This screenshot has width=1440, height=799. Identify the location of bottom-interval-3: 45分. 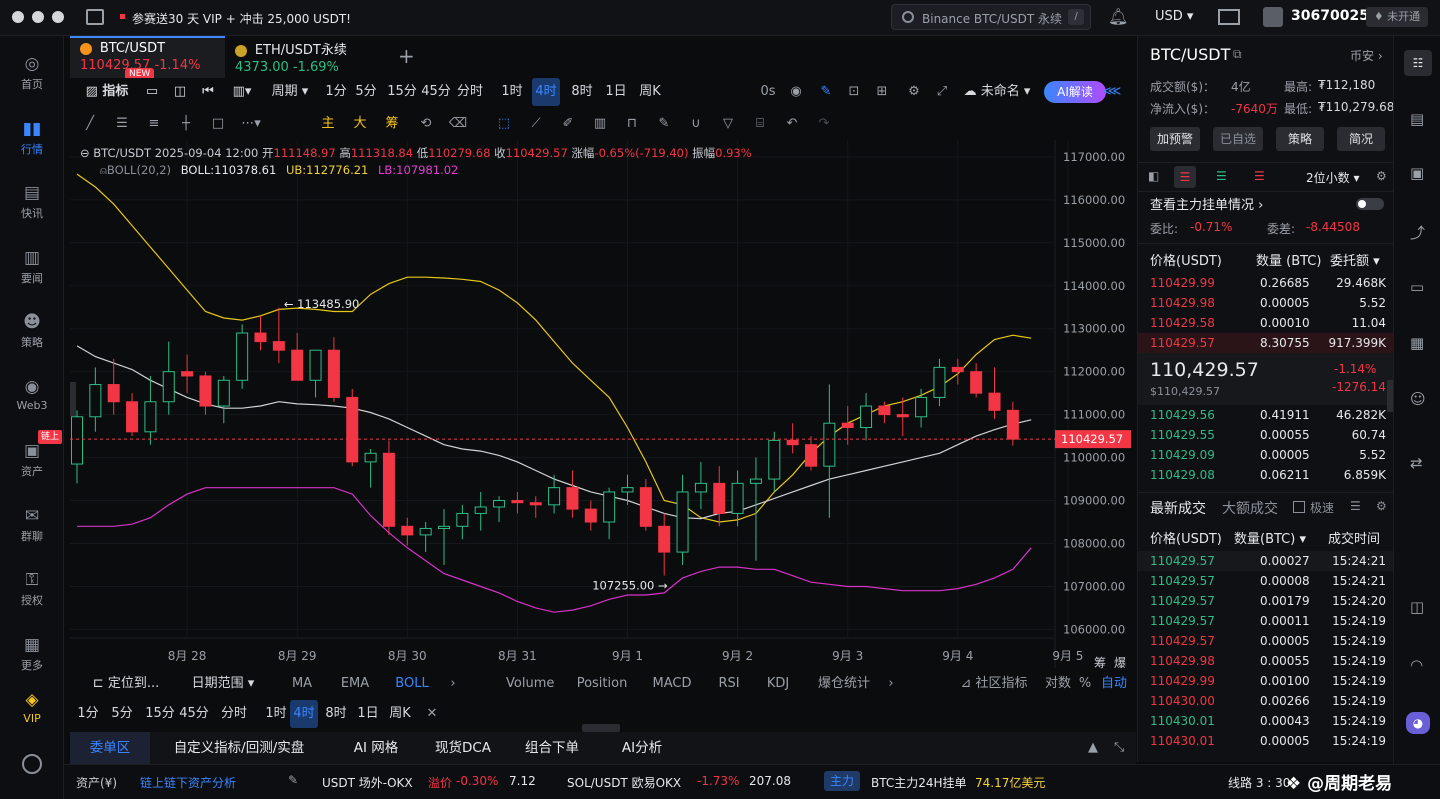
(194, 713).